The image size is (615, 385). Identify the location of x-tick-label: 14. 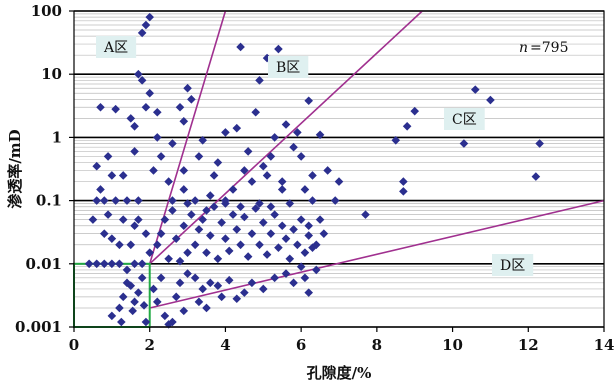
(604, 345).